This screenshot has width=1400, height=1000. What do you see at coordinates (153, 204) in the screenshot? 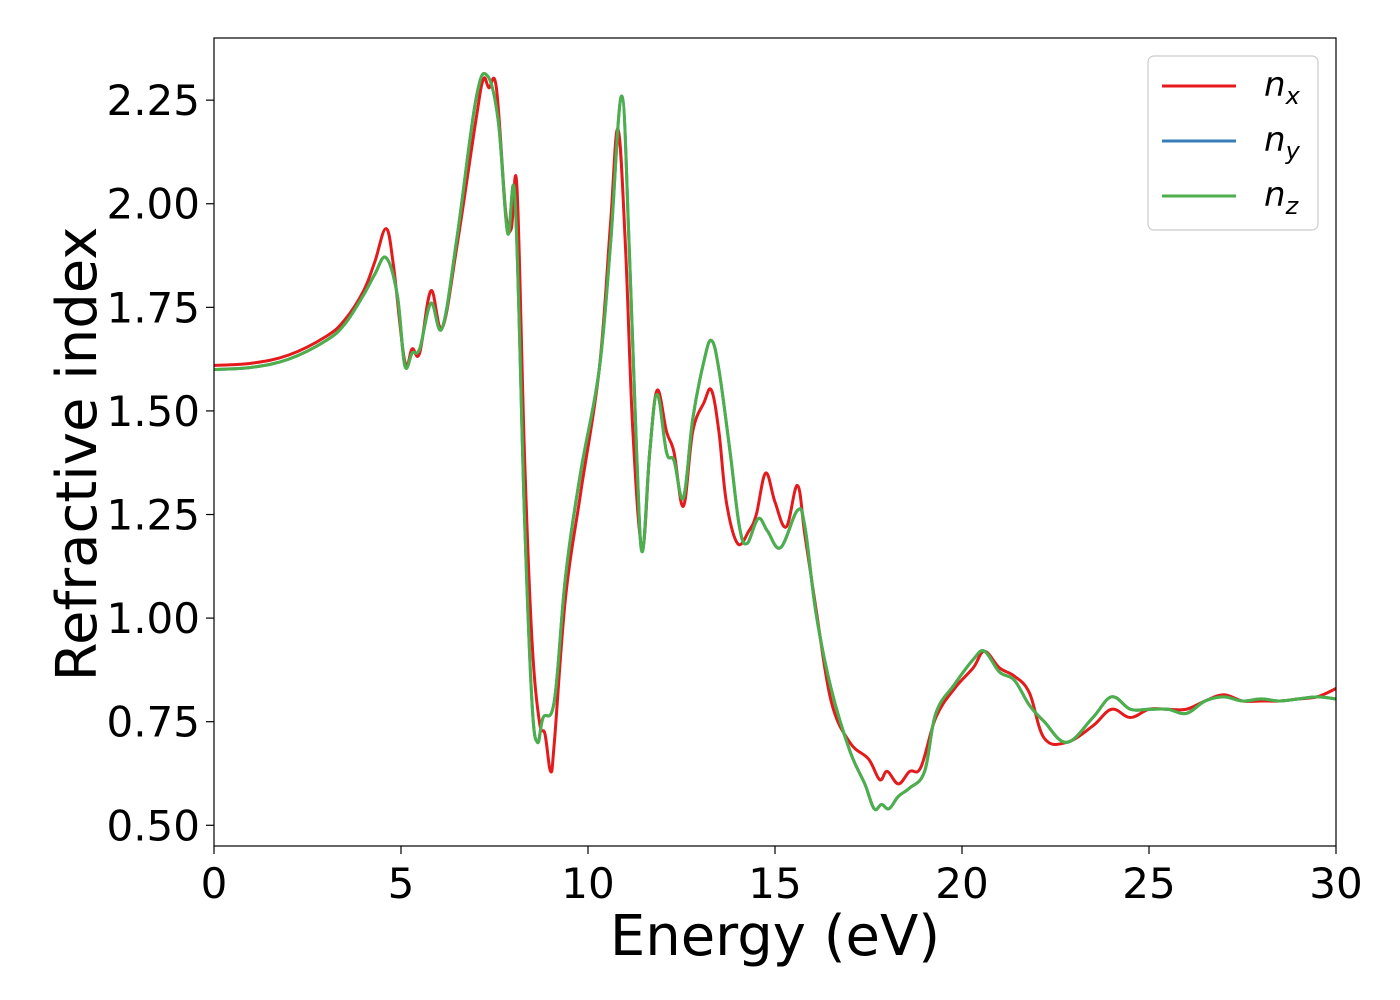
I see `y-tick-label: 2.00` at bounding box center [153, 204].